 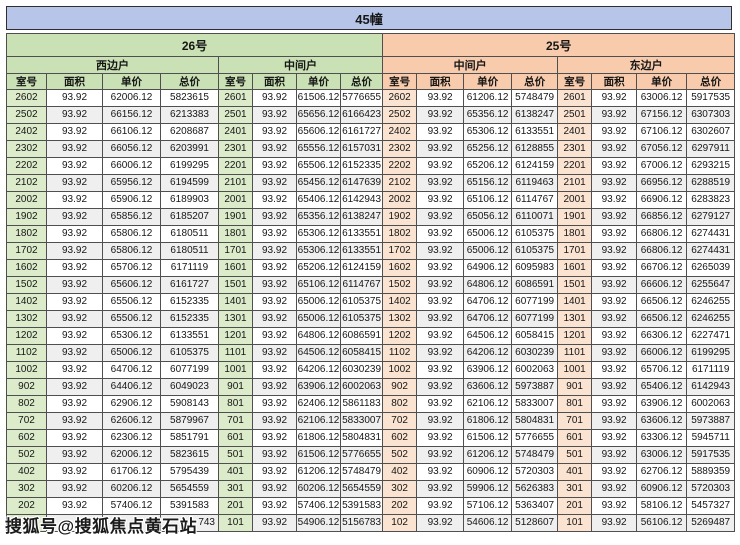 I want to click on room-number-cell: 2602, so click(x=26, y=98).